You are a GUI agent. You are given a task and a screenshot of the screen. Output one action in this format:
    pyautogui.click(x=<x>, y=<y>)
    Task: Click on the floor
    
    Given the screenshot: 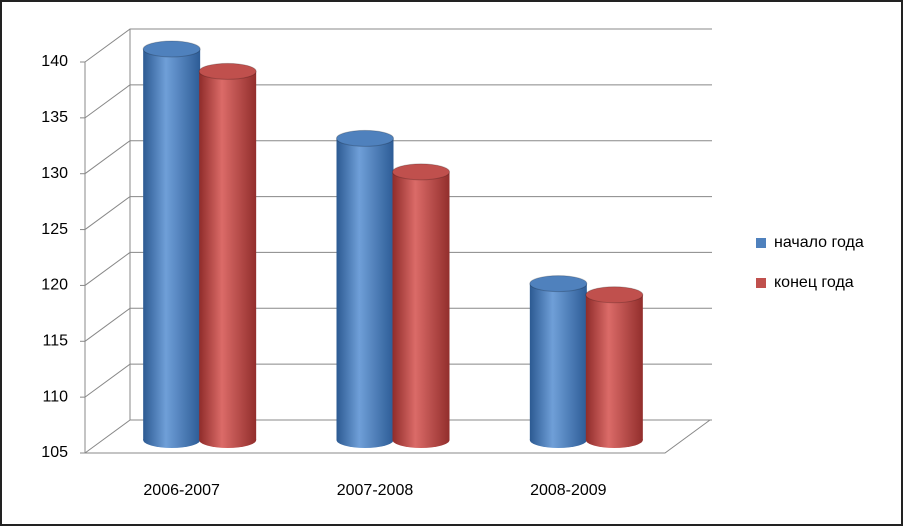 What is the action you would take?
    pyautogui.click(x=398, y=436)
    